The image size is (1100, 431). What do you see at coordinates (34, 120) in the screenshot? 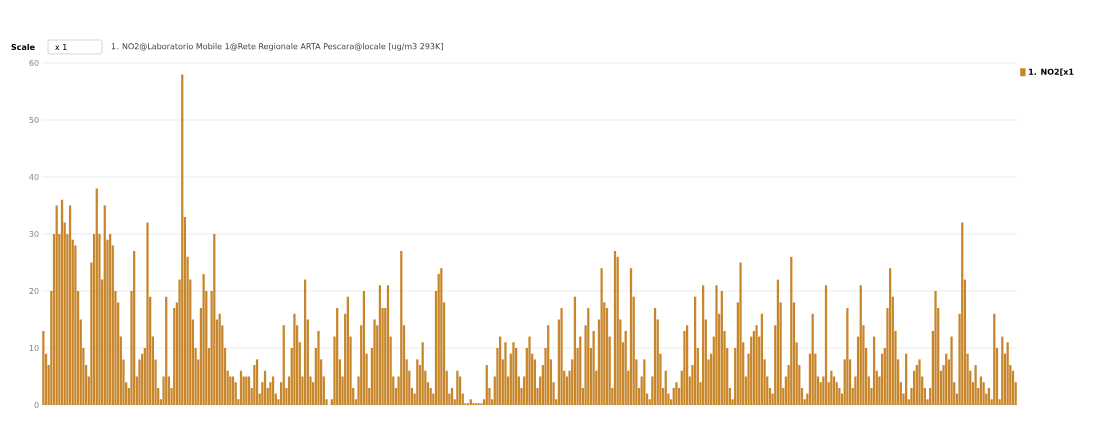
I see `y-tick-label: 50` at bounding box center [34, 120].